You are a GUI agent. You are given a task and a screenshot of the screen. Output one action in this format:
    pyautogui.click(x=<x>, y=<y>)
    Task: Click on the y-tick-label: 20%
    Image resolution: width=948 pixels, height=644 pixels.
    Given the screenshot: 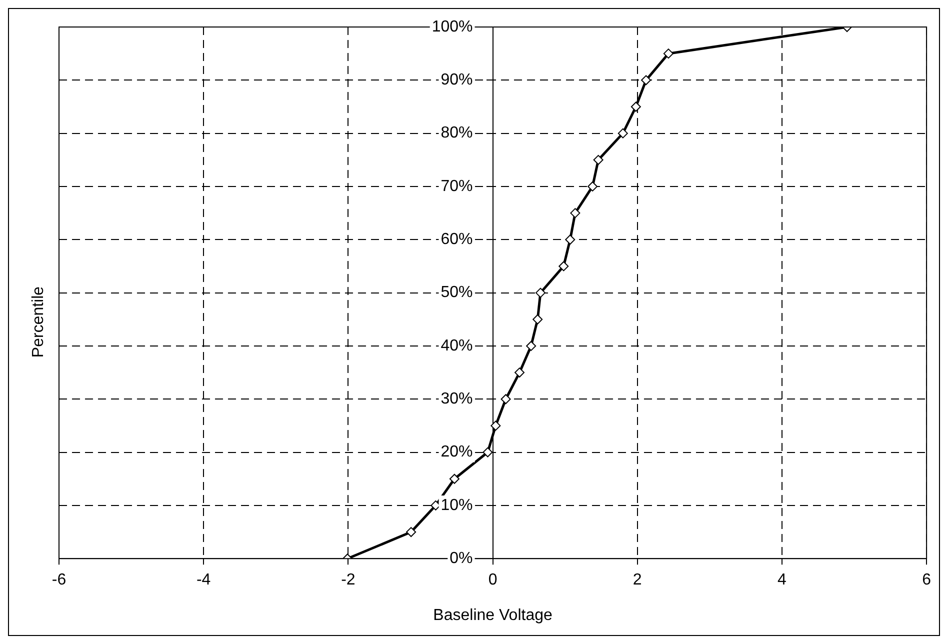 What is the action you would take?
    pyautogui.click(x=456, y=452)
    